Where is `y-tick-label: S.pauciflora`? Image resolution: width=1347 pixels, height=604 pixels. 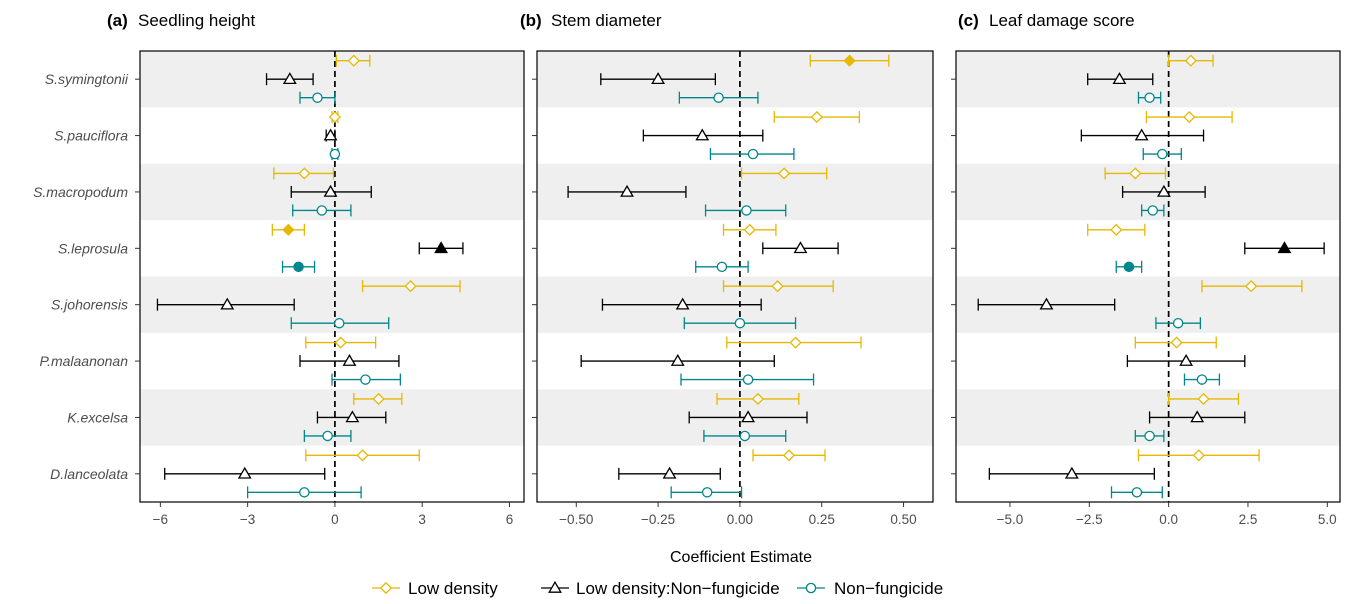
y-tick-label: S.pauciflora is located at coordinates (91, 136).